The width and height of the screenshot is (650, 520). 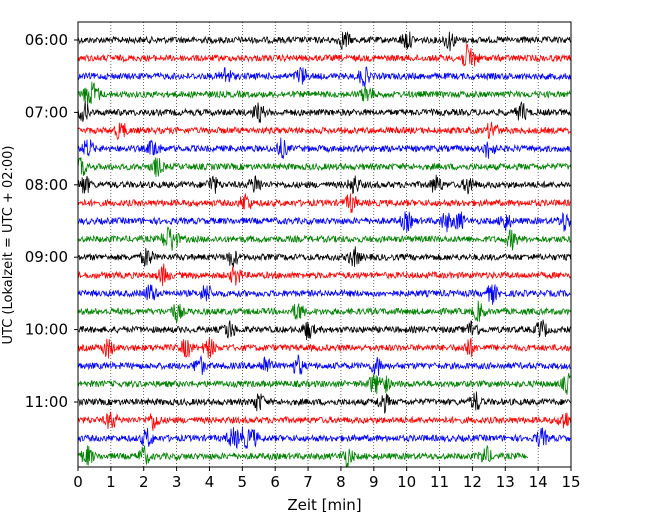 What do you see at coordinates (472, 482) in the screenshot?
I see `x-tick-label: 12` at bounding box center [472, 482].